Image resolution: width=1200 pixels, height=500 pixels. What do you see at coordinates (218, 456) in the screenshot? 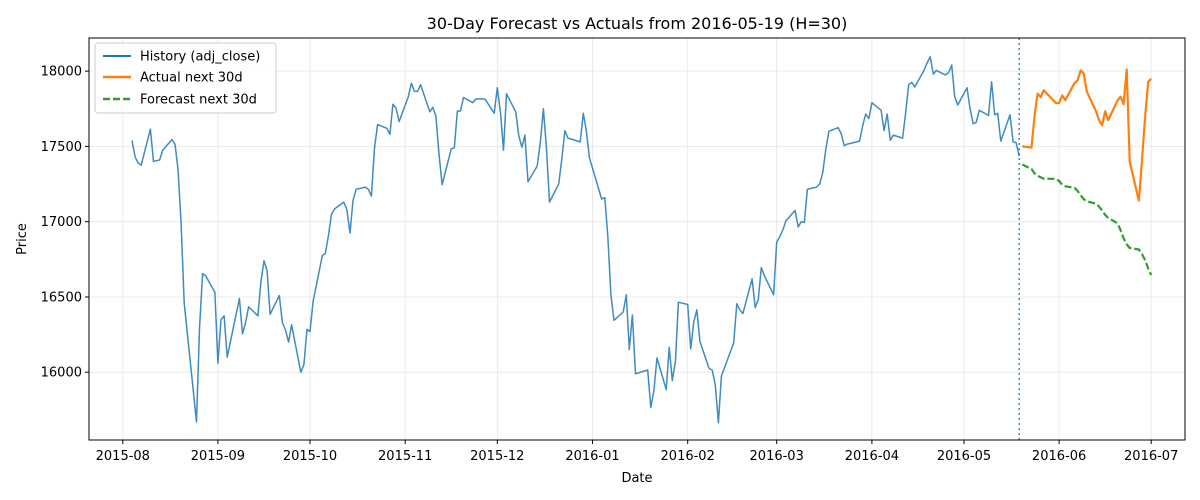
I see `x-tick-label: 2015-09` at bounding box center [218, 456].